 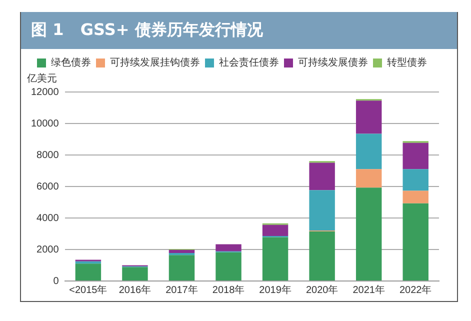 What do you see at coordinates (41, 78) in the screenshot?
I see `y-axis-title: 亿美元` at bounding box center [41, 78].